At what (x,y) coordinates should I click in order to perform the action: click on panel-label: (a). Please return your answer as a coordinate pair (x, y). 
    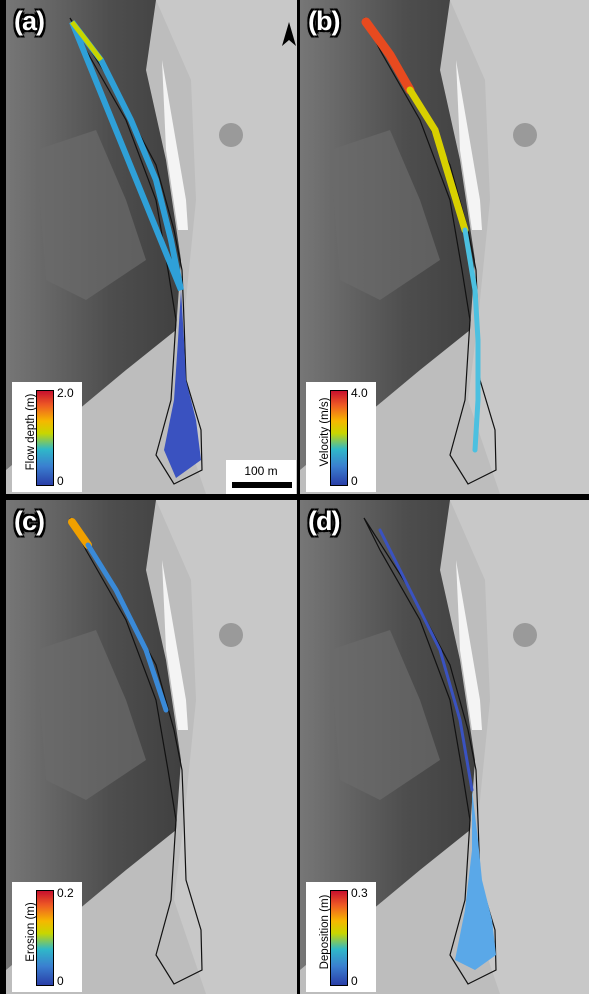
    Looking at the image, I should click on (29, 21).